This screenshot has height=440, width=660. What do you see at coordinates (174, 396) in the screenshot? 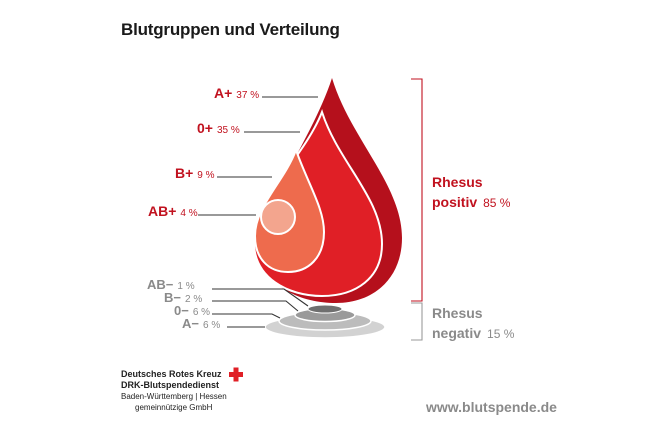
I see `org-region: Baden-Württemberg | Hessen` at bounding box center [174, 396].